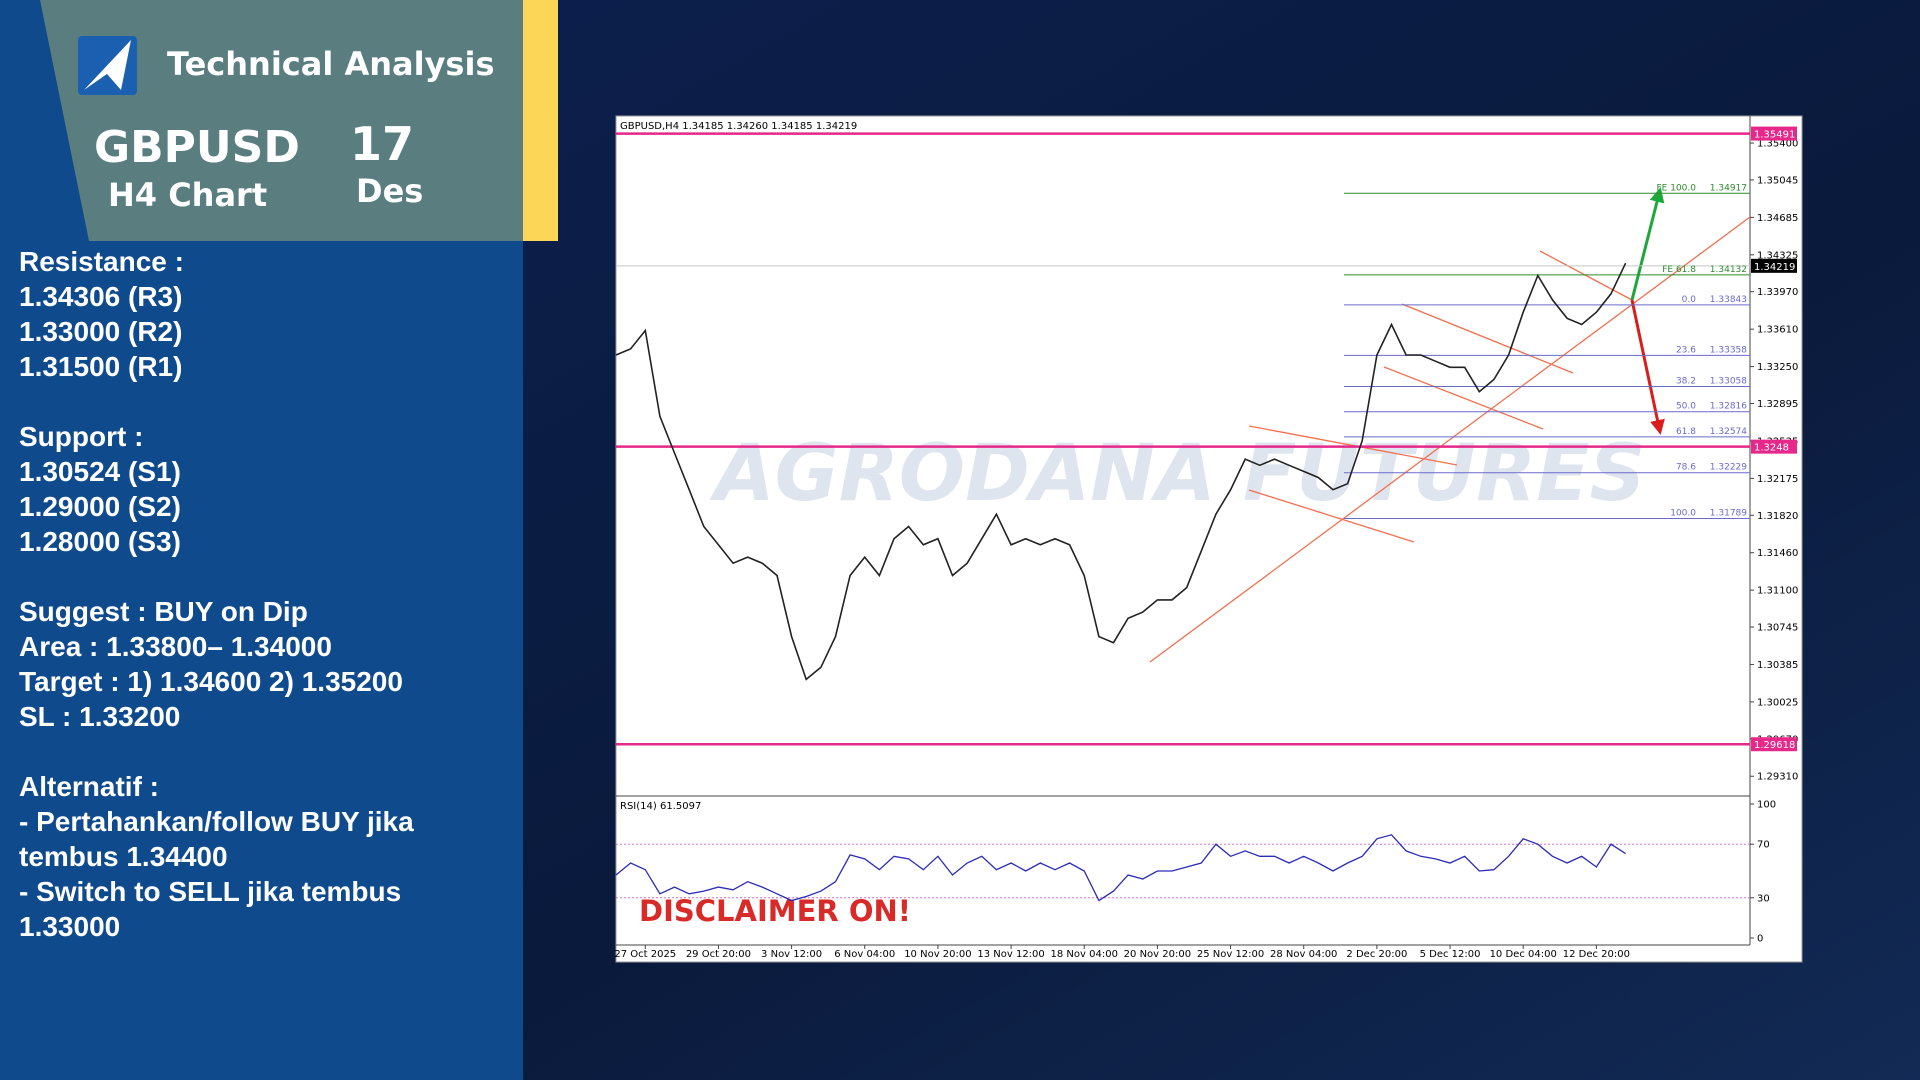 The width and height of the screenshot is (1920, 1080). Describe the element at coordinates (1777, 628) in the screenshot. I see `y-tick-label: 1.30745` at that location.